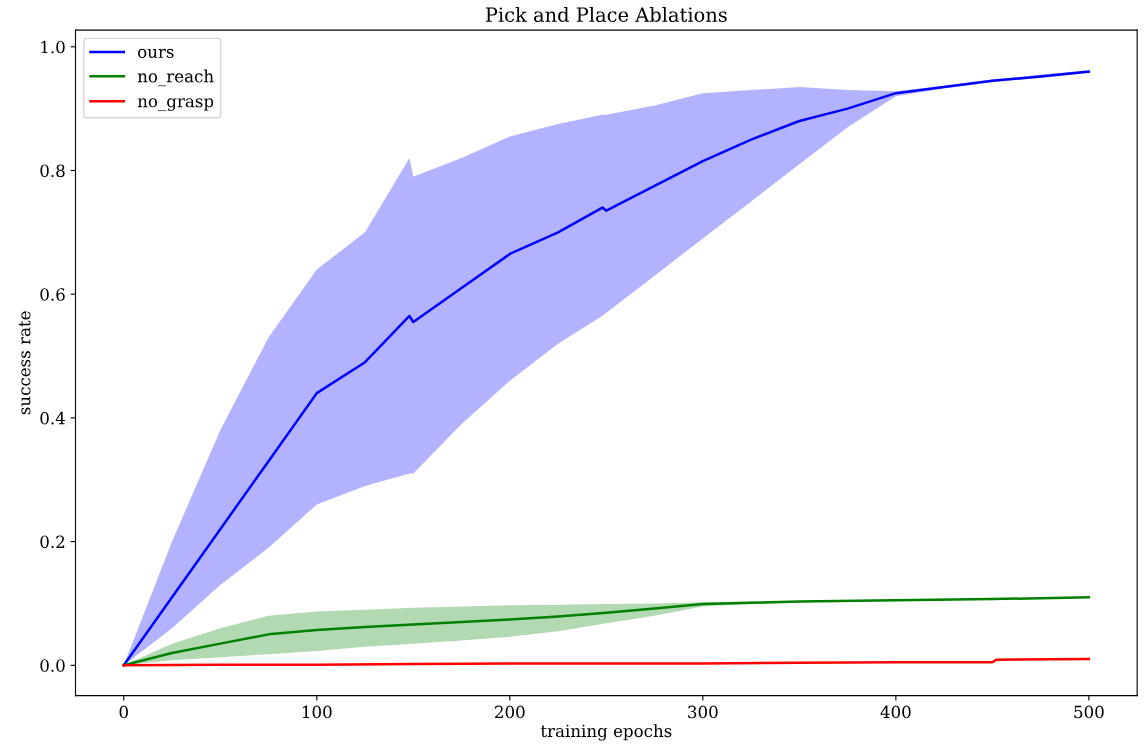 The image size is (1144, 752). Describe the element at coordinates (52, 665) in the screenshot. I see `y-tick-label: 0.0` at that location.